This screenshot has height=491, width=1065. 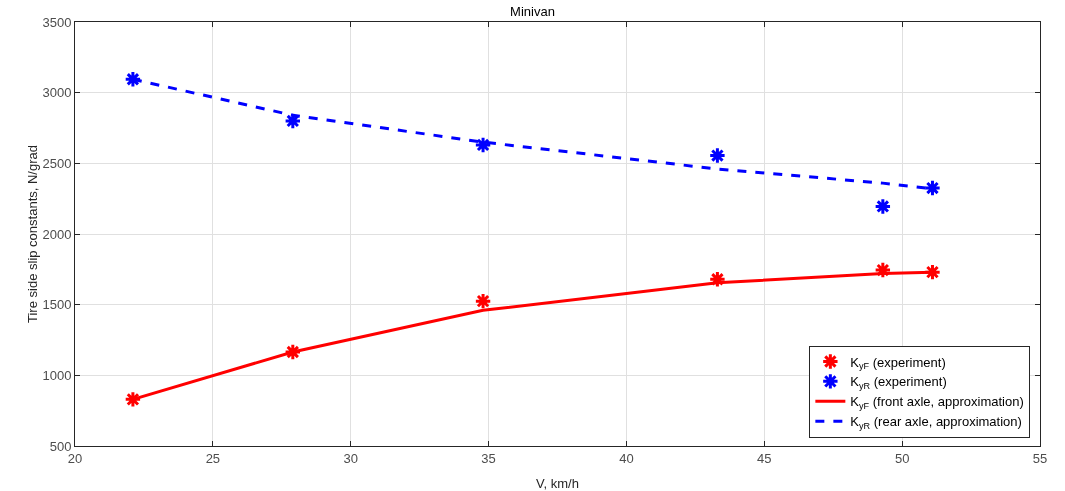 What do you see at coordinates (350, 458) in the screenshot?
I see `x-tick-label: 30` at bounding box center [350, 458].